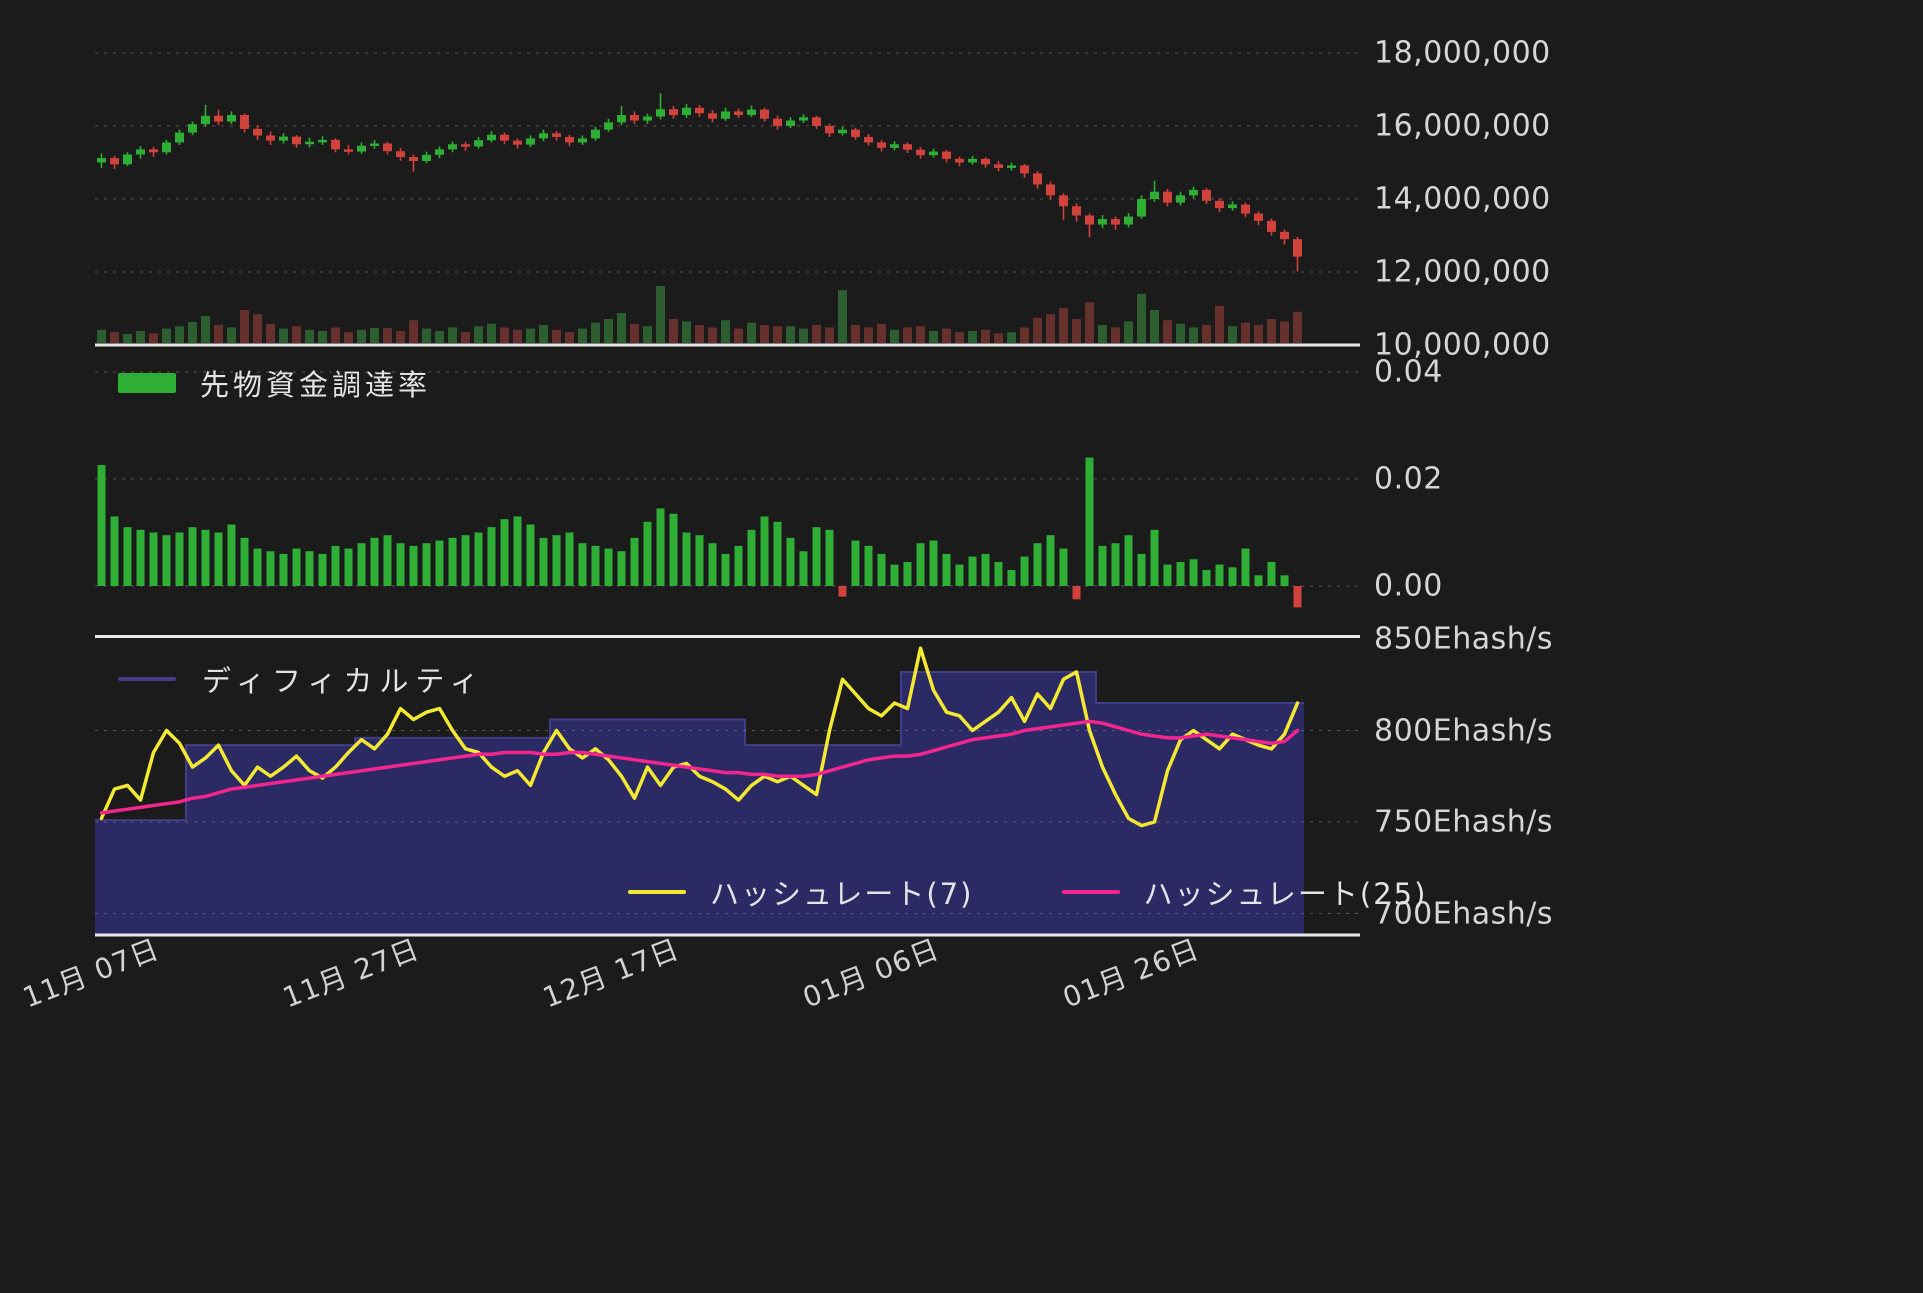 This screenshot has height=1293, width=1923. I want to click on hashrate7-swatch-icon, so click(657, 892).